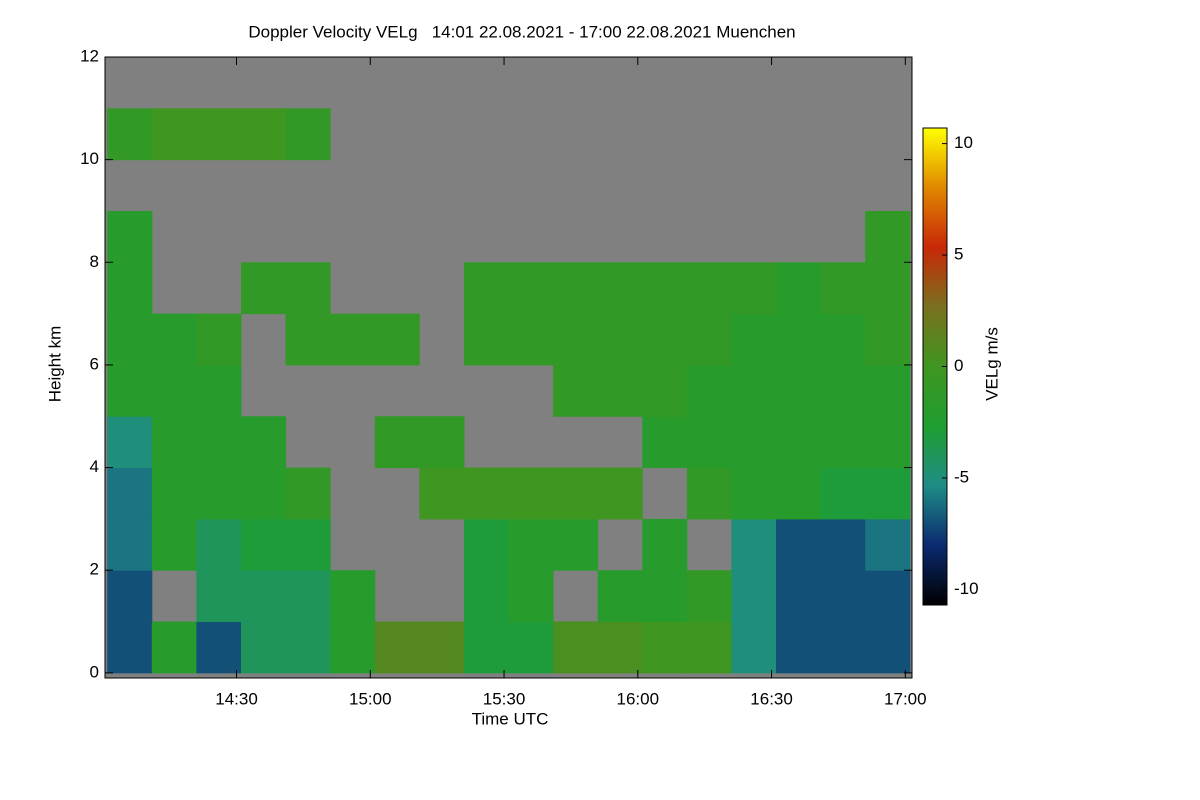 The image size is (1200, 800). What do you see at coordinates (991, 364) in the screenshot?
I see `colorbar-label: VELg m/s` at bounding box center [991, 364].